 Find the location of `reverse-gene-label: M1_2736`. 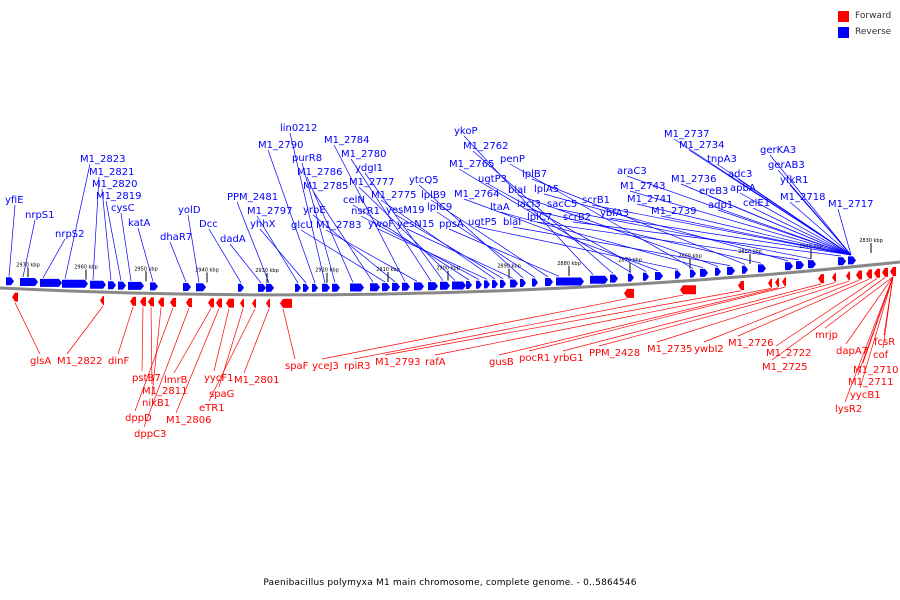

reverse-gene-label: M1_2736 is located at coordinates (693, 179).